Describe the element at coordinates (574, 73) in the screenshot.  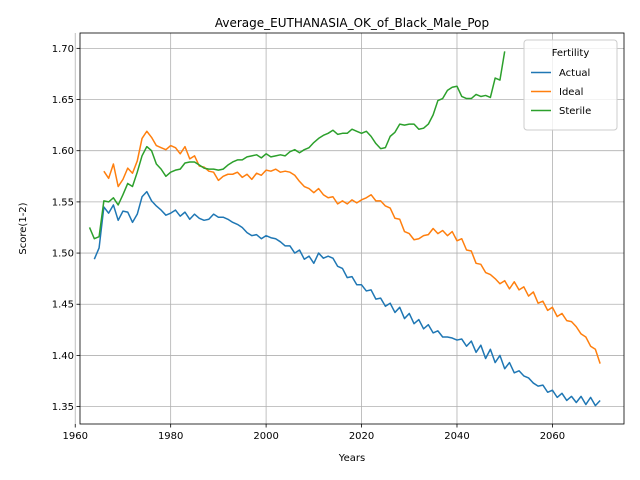
I see `legend-label: Actual` at that location.